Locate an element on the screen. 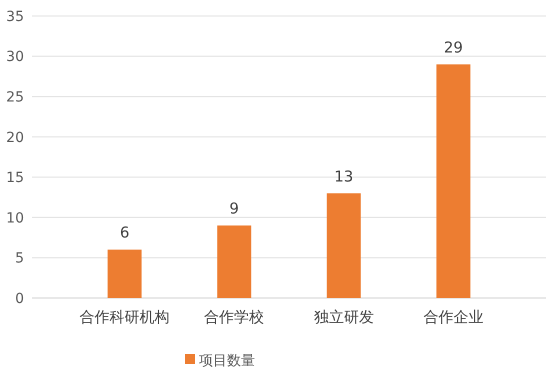 The width and height of the screenshot is (554, 384). x-tick-label: 独立研发 is located at coordinates (344, 317).